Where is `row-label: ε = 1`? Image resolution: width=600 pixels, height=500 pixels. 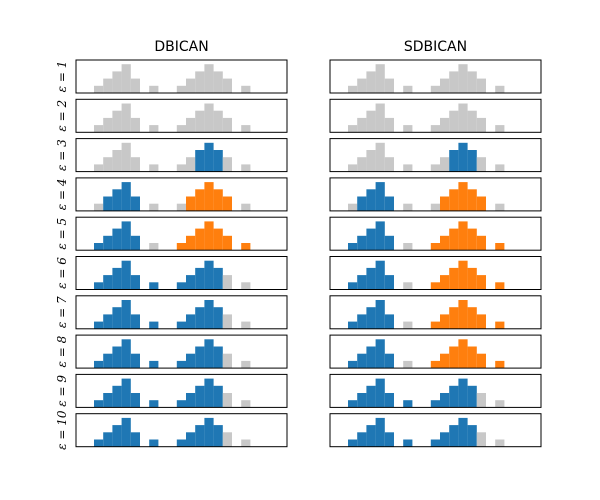 row-label: ε = 1 is located at coordinates (62, 77).